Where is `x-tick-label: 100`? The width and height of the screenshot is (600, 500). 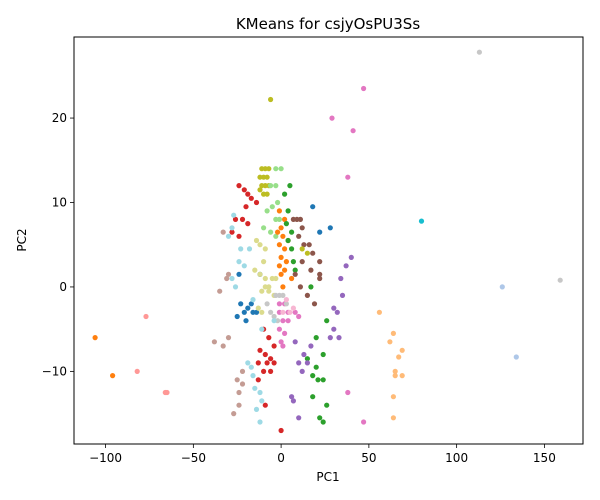
x-tick-label: 100 is located at coordinates (456, 458).